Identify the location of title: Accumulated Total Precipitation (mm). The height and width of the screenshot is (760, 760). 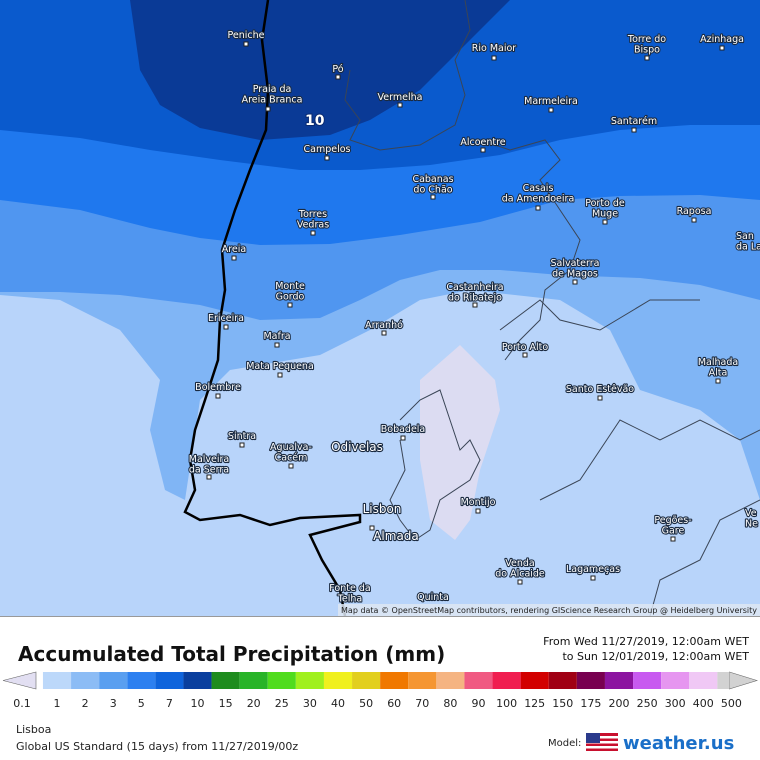
(231, 654).